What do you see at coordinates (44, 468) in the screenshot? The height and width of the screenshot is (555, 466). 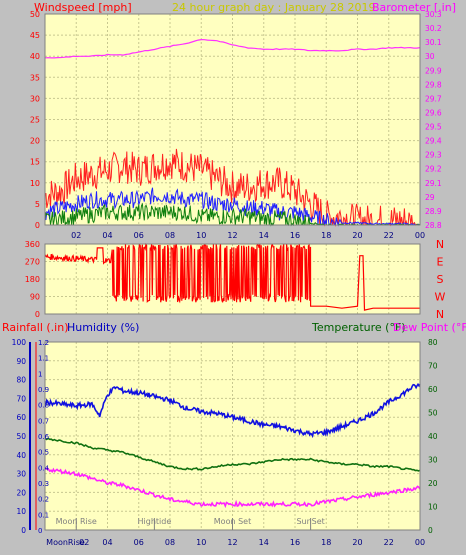 I see `rainfall-y-tick-label: 0.4` at bounding box center [44, 468].